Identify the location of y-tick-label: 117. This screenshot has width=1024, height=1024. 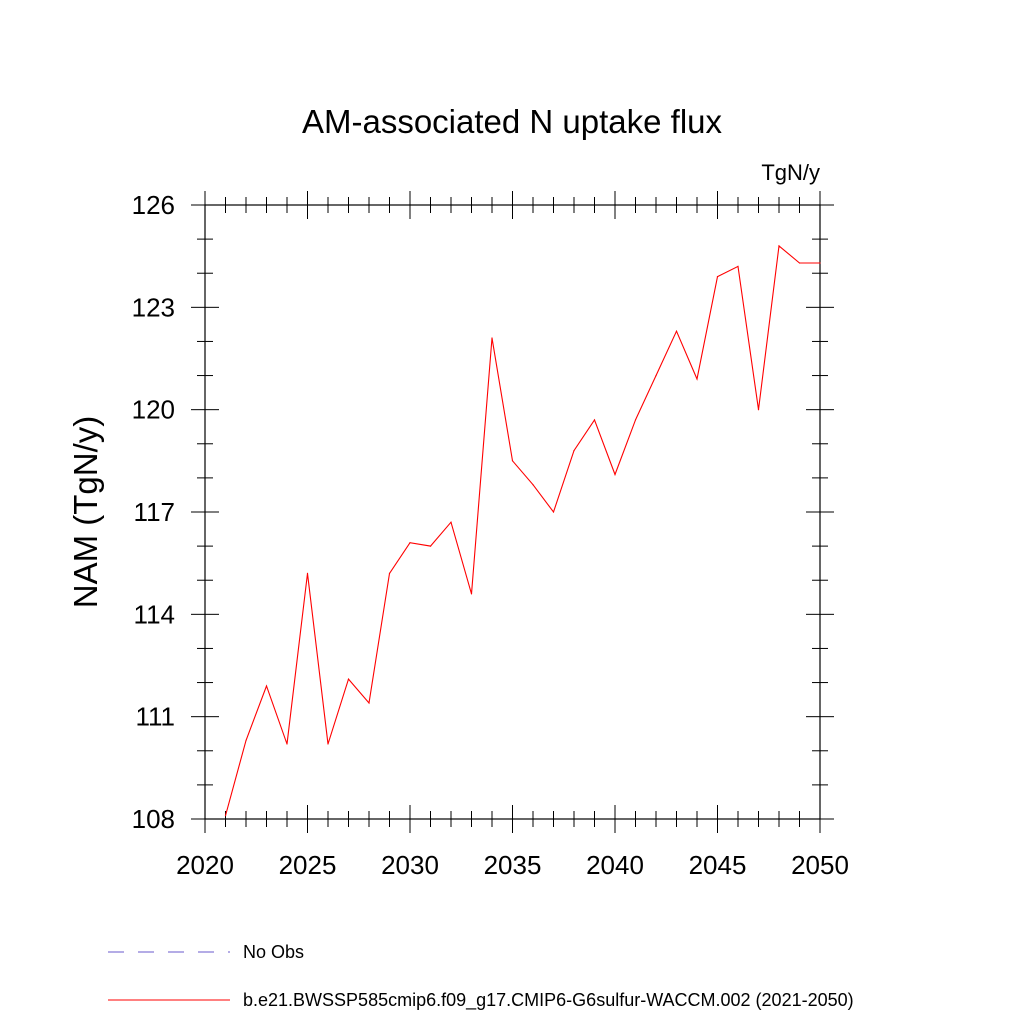
(154, 512).